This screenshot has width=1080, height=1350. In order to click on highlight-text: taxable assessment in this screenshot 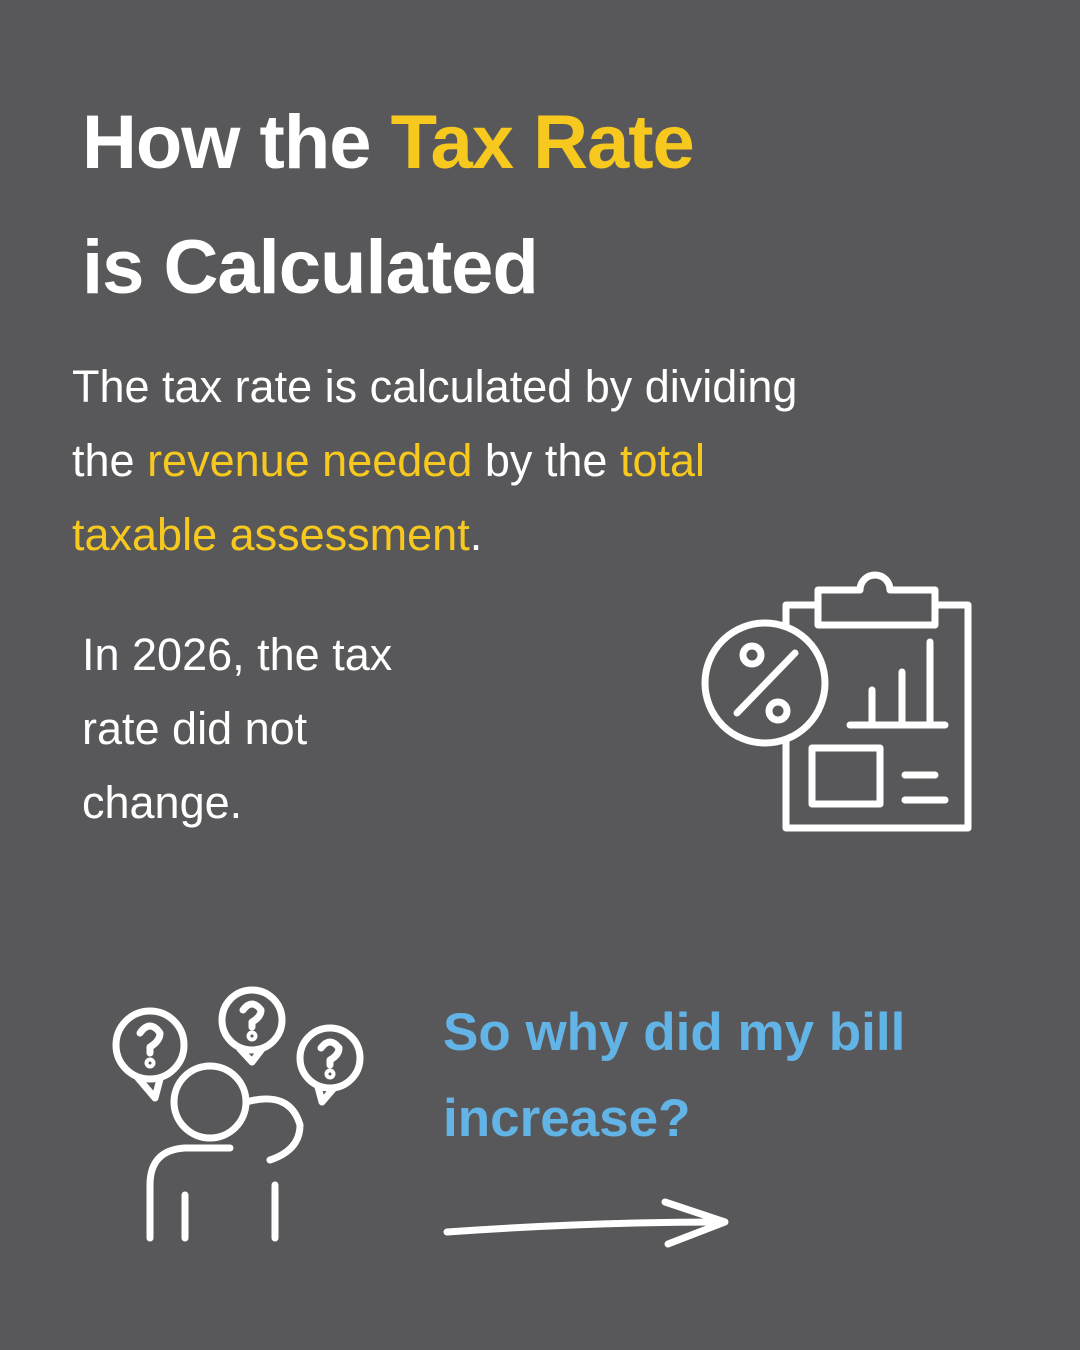, I will do `click(271, 534)`.